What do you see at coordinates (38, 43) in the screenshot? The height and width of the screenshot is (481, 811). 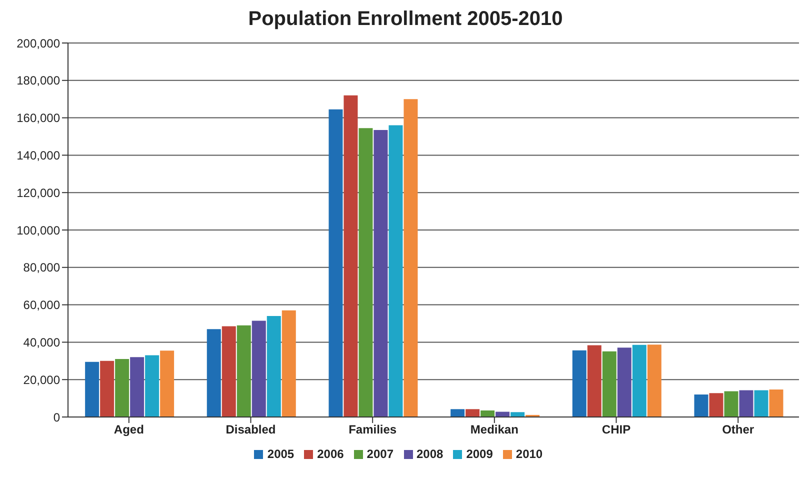 I see `y-tick-label: 200,000` at bounding box center [38, 43].